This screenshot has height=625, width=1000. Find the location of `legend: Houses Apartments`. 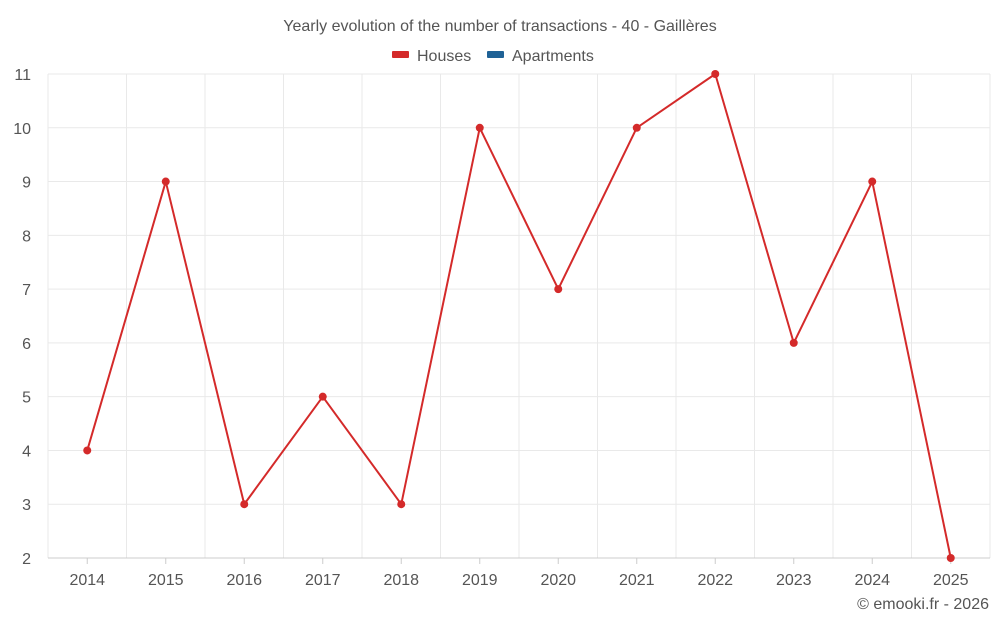

legend: Houses Apartments is located at coordinates (493, 56).